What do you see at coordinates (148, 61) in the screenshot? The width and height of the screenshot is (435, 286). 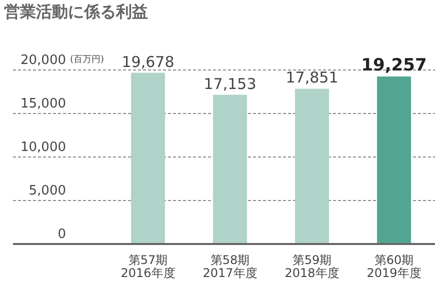 I see `data-label: 19,678` at bounding box center [148, 61].